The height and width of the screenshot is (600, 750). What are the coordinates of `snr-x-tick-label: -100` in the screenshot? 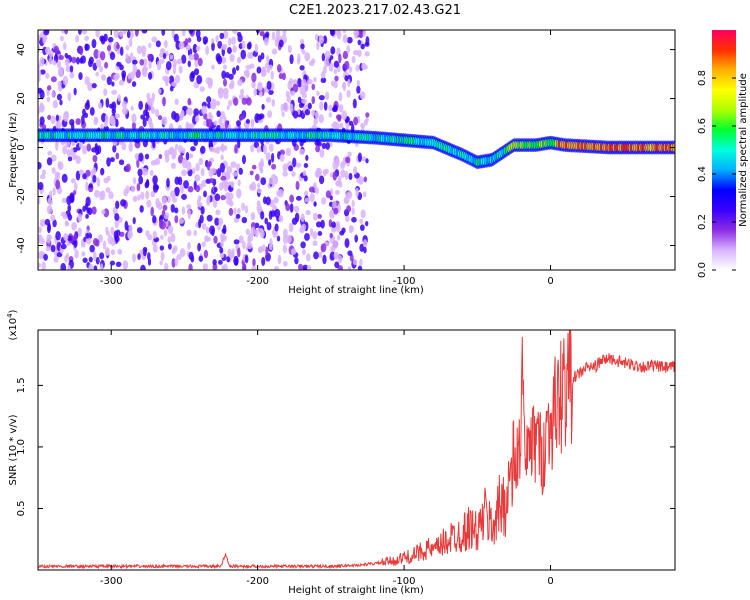 It's located at (404, 581).